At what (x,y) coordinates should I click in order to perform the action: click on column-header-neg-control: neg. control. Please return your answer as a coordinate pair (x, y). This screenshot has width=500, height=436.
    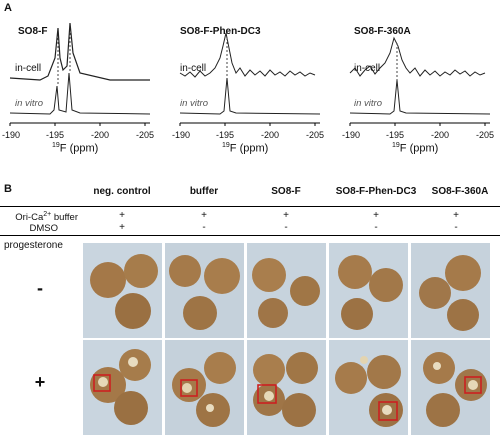
    Looking at the image, I should click on (122, 191).